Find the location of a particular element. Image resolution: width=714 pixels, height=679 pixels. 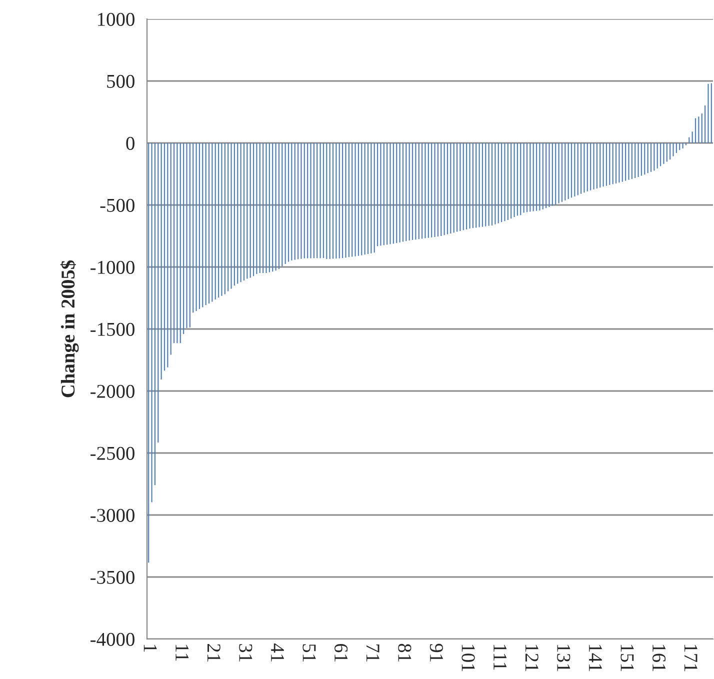

x-tick-label: 41 is located at coordinates (277, 653).